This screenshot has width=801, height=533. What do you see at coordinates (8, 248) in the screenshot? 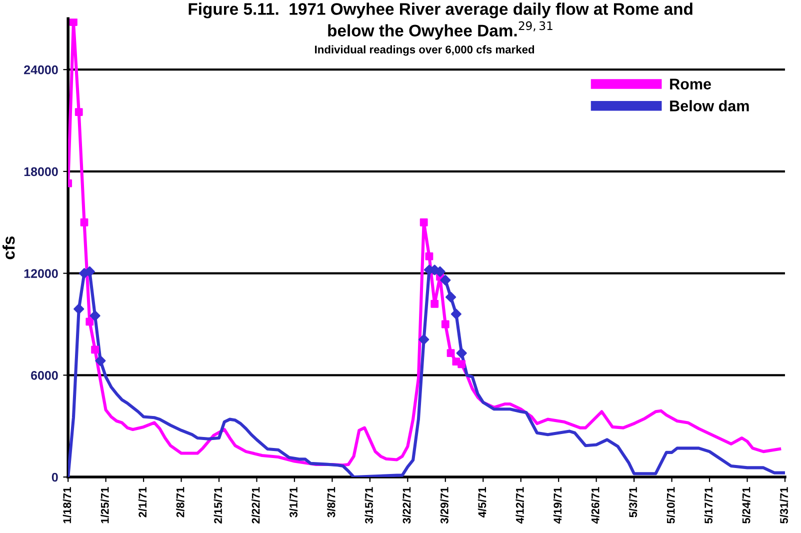
I see `y-axis-title: cfs` at bounding box center [8, 248].